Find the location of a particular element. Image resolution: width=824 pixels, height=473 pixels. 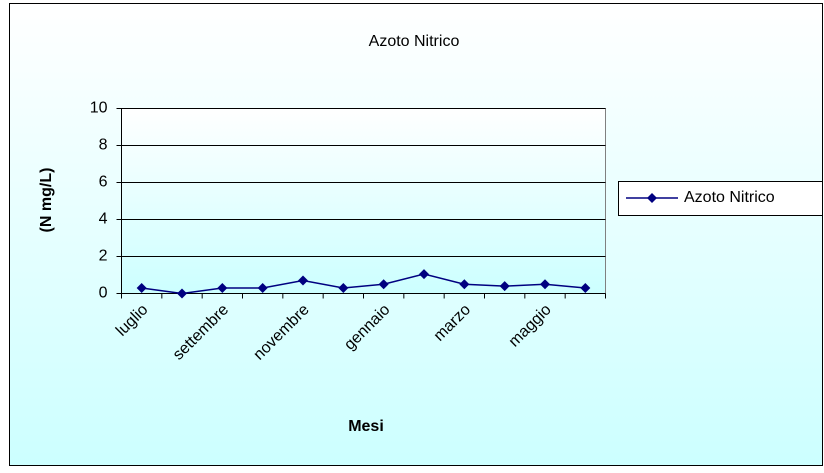

y-tick-label: 8 is located at coordinates (103, 145).